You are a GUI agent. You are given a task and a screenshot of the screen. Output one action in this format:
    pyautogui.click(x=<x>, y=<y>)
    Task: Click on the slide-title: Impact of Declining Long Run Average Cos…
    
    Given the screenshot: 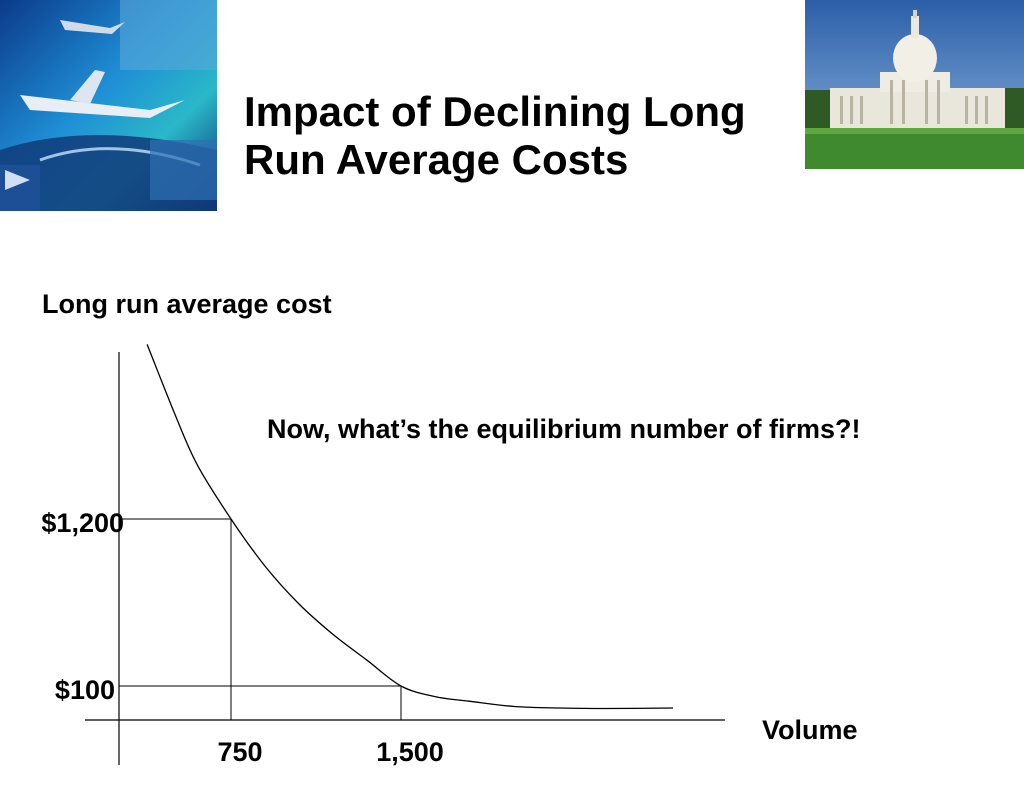 What is the action you would take?
    pyautogui.click(x=495, y=136)
    